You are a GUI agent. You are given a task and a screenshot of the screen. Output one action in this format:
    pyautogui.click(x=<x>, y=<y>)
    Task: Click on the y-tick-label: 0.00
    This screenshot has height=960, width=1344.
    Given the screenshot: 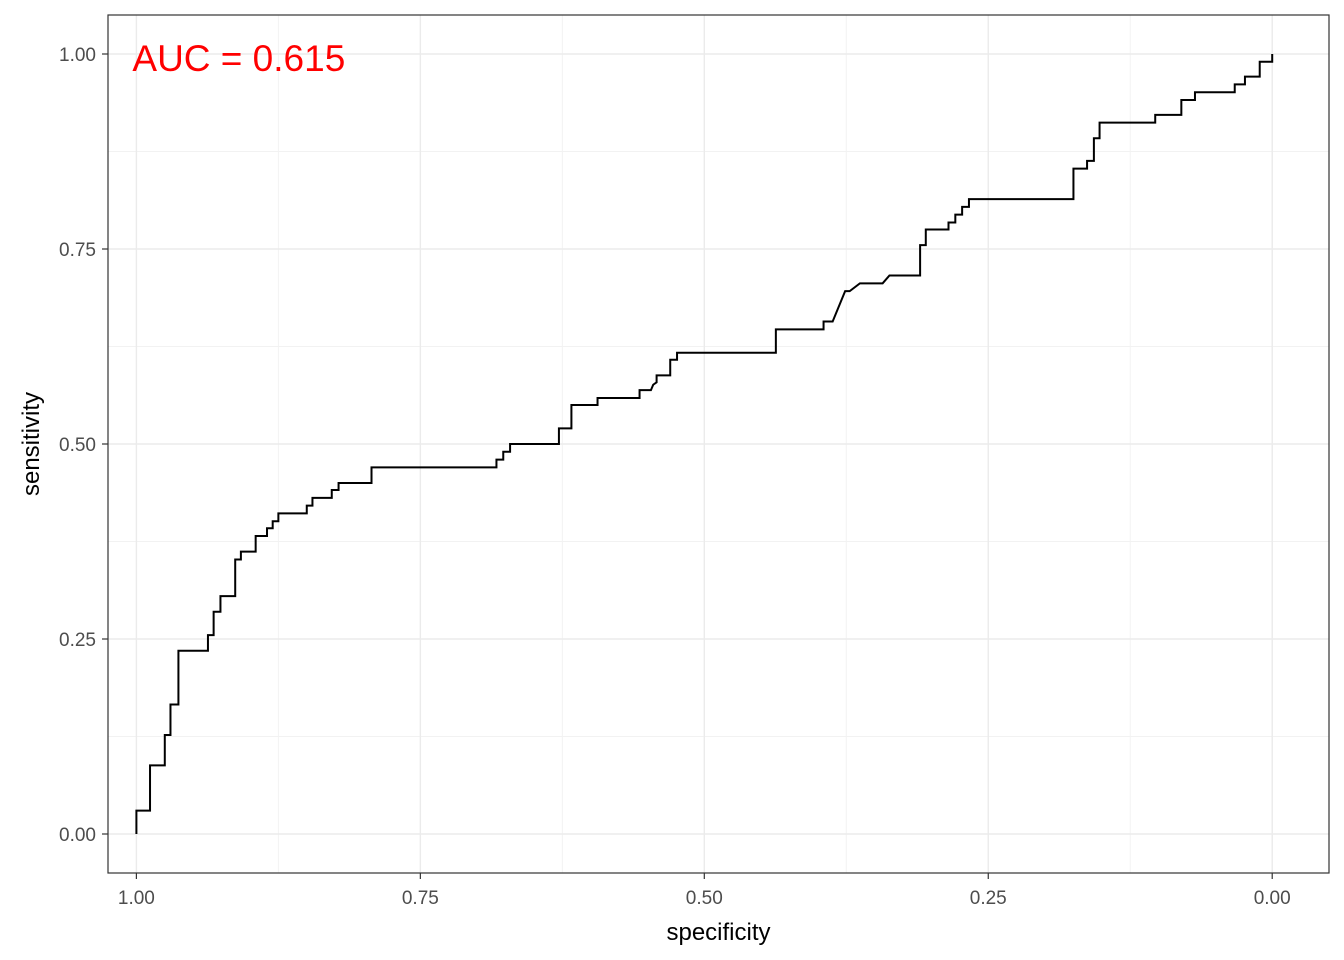 What is the action you would take?
    pyautogui.click(x=77, y=835)
    